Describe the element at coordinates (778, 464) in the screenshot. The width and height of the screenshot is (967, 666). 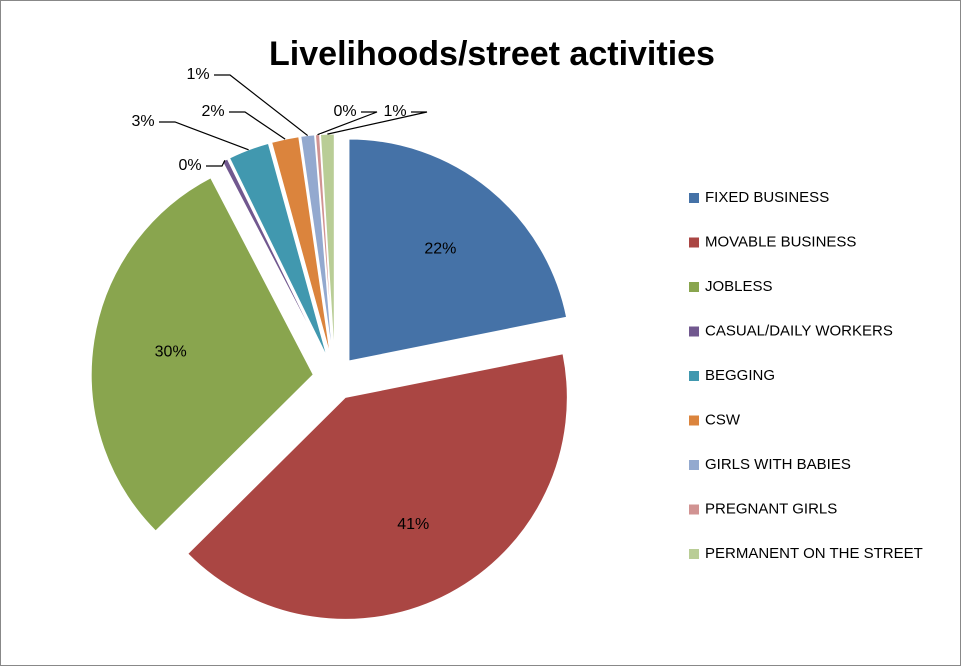
I see `legend-label: GIRLS WITH BABIES` at that location.